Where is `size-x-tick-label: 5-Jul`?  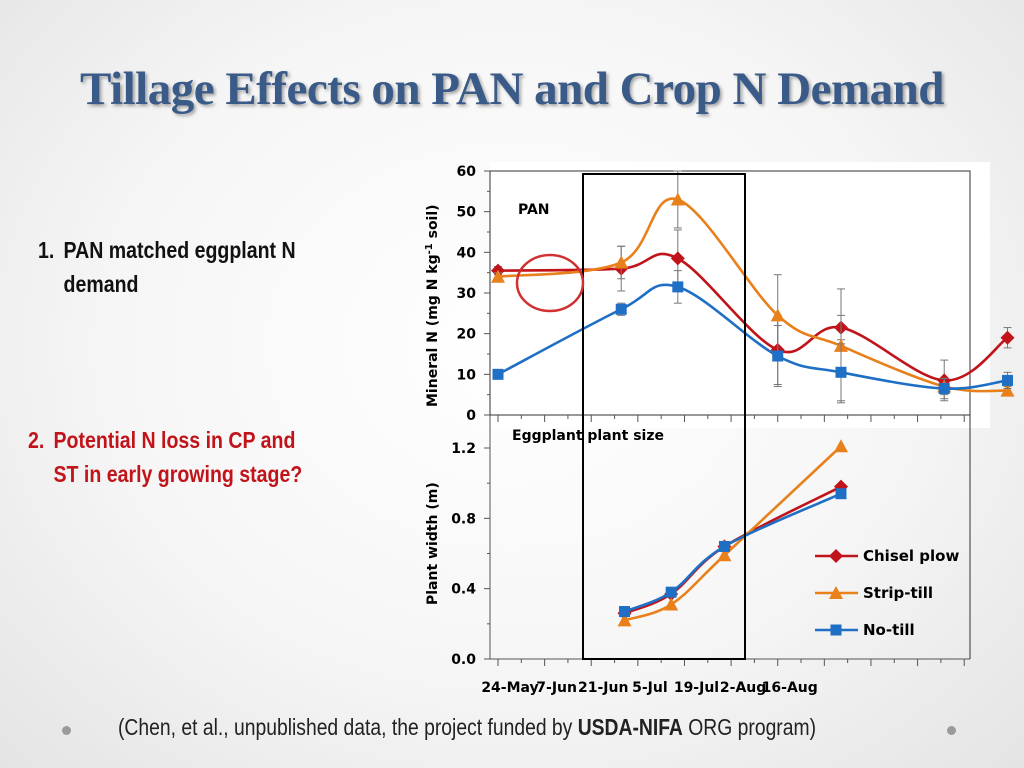 size-x-tick-label: 5-Jul is located at coordinates (650, 688).